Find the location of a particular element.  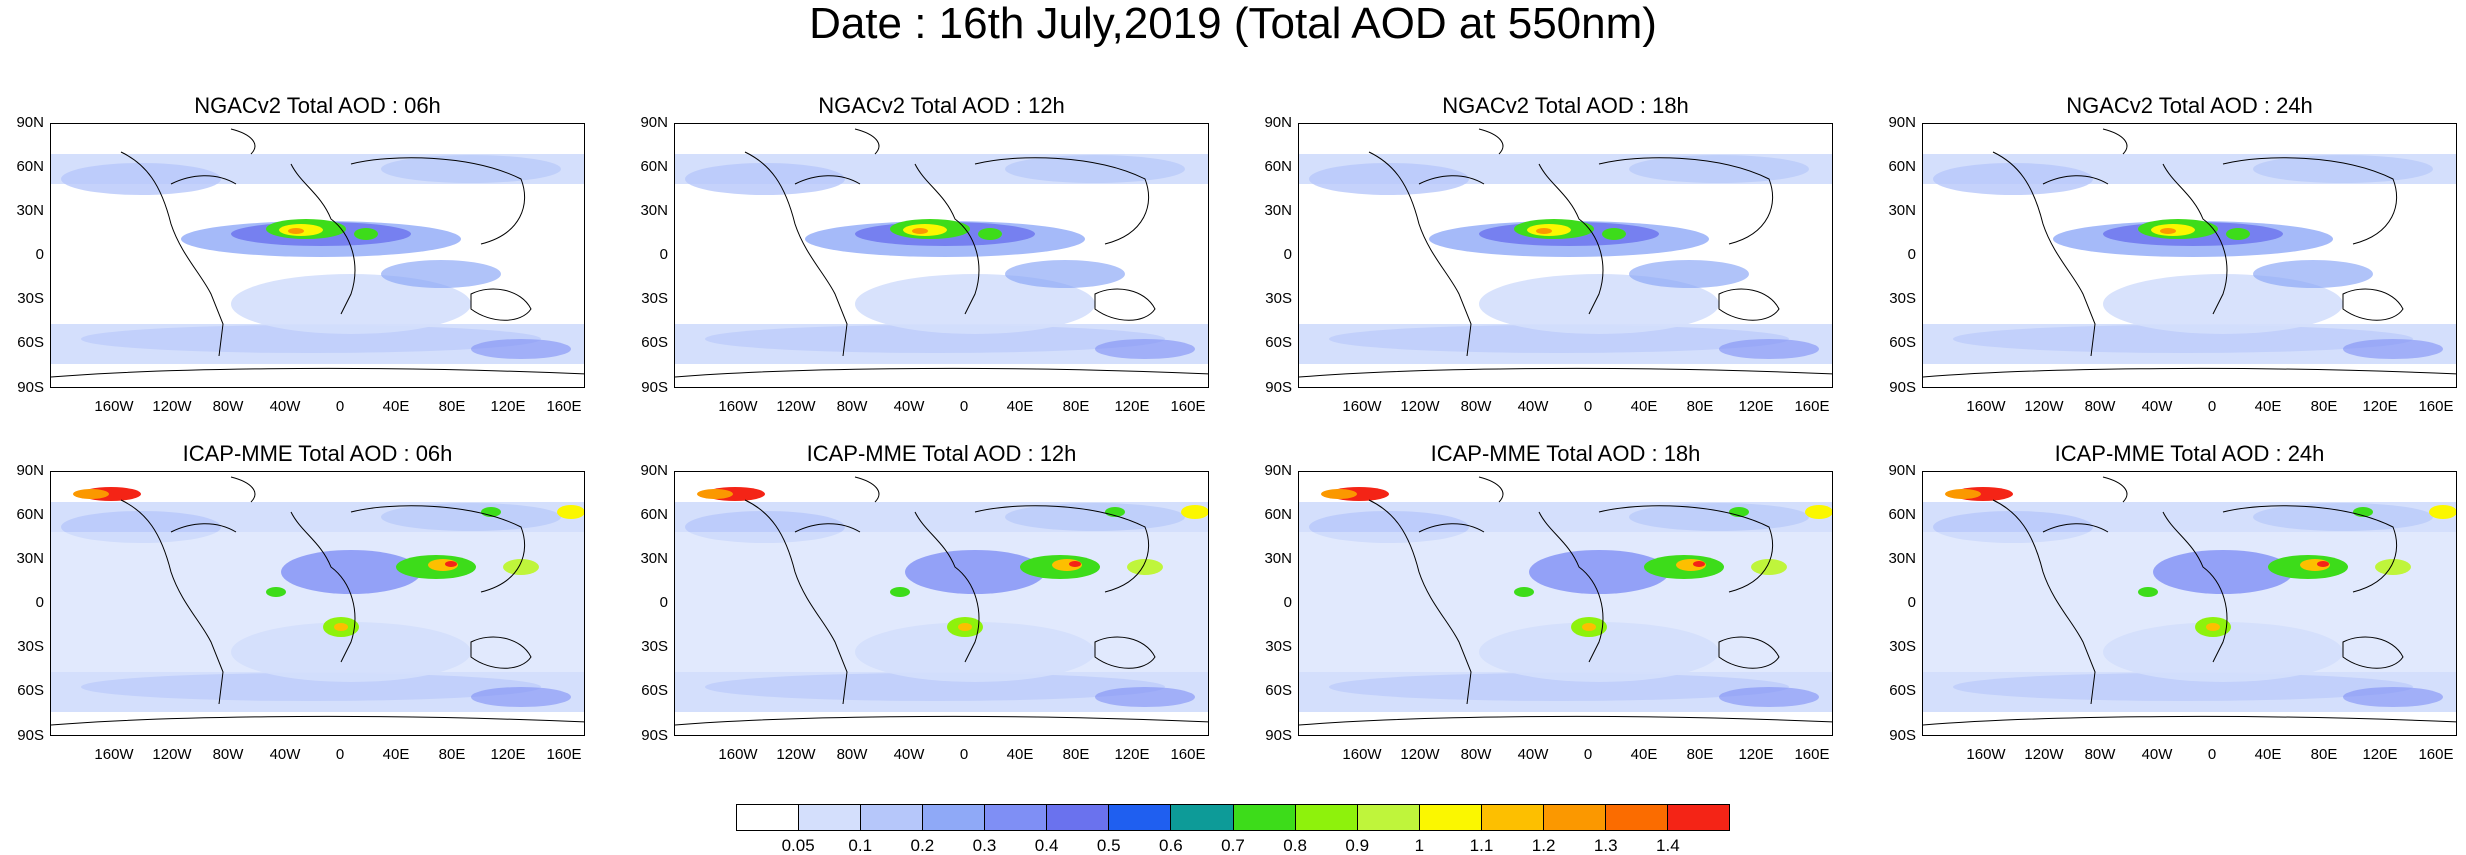

panel-title: NGACv2 Total AOD : 24h is located at coordinates (2189, 105).